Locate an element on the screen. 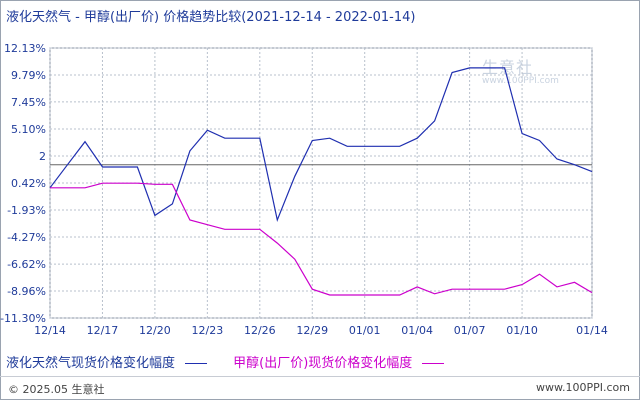 The image size is (640, 400). y-tick-label: 9.79% is located at coordinates (28, 75).